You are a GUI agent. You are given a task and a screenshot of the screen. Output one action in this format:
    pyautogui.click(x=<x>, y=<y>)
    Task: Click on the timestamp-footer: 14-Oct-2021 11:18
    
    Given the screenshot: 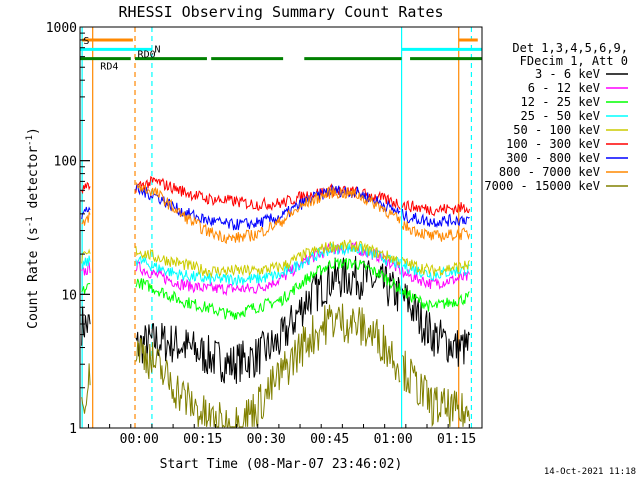 What is the action you would take?
    pyautogui.click(x=590, y=472)
    